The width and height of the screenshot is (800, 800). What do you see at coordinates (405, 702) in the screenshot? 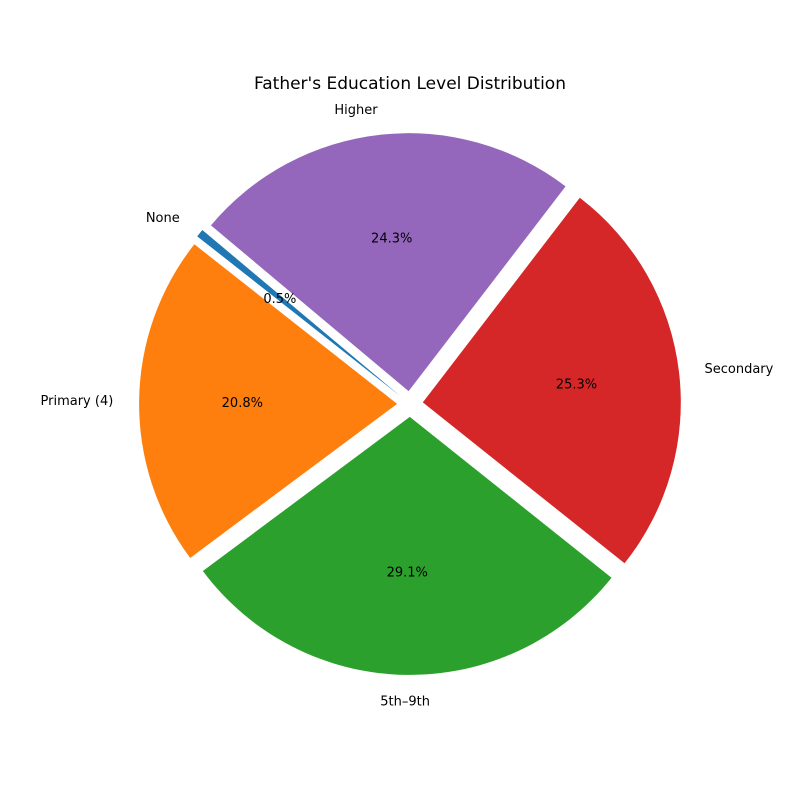
I see `slice-label-5th-9th: 5th–9th` at bounding box center [405, 702].